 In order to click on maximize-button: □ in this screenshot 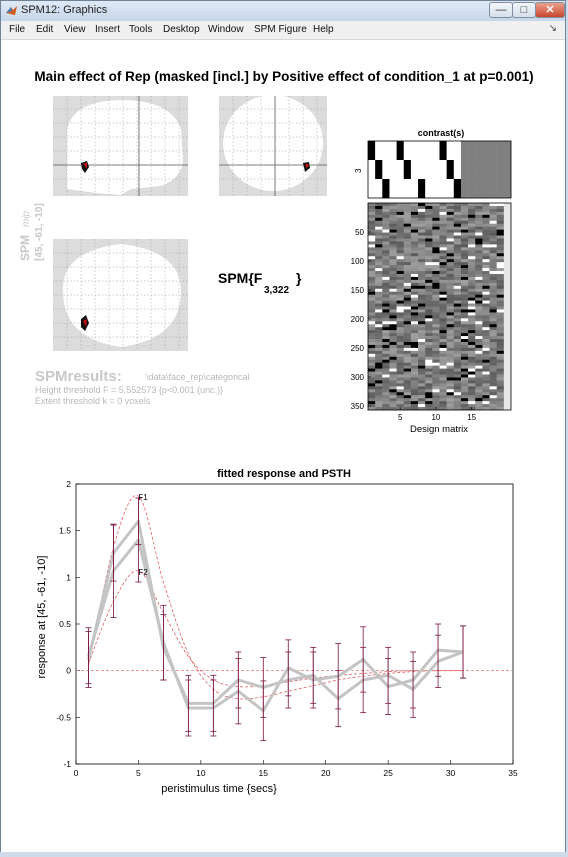, I will do `click(524, 10)`.